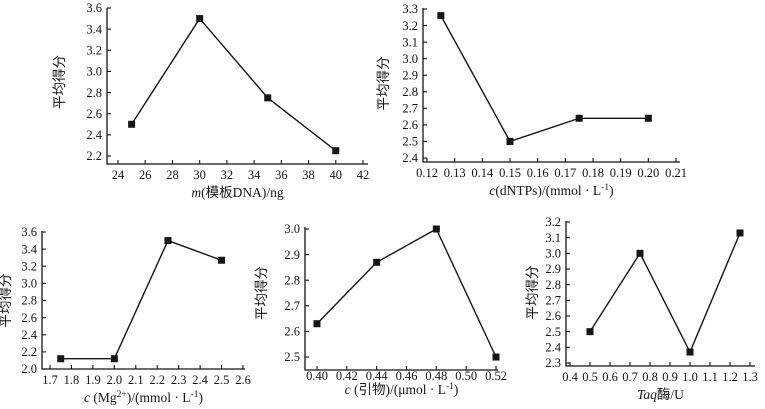 The height and width of the screenshot is (409, 765). What do you see at coordinates (648, 173) in the screenshot?
I see `x-tick-label: 0.20` at bounding box center [648, 173].